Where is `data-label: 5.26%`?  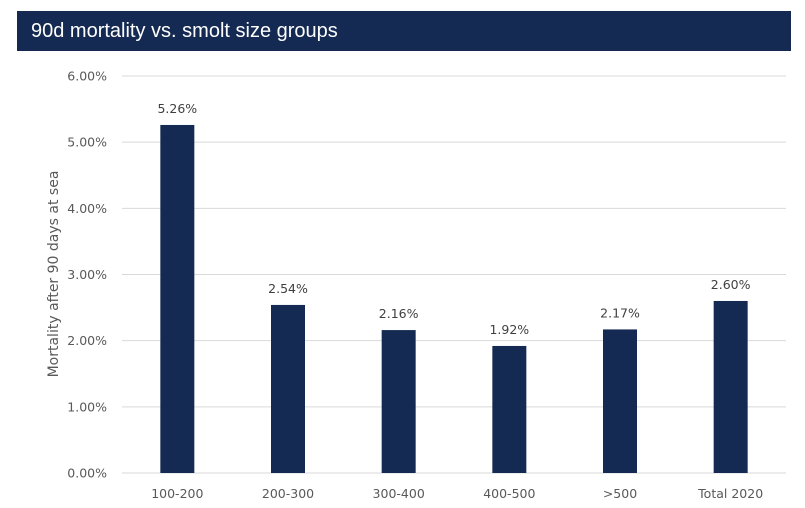 data-label: 5.26% is located at coordinates (177, 108).